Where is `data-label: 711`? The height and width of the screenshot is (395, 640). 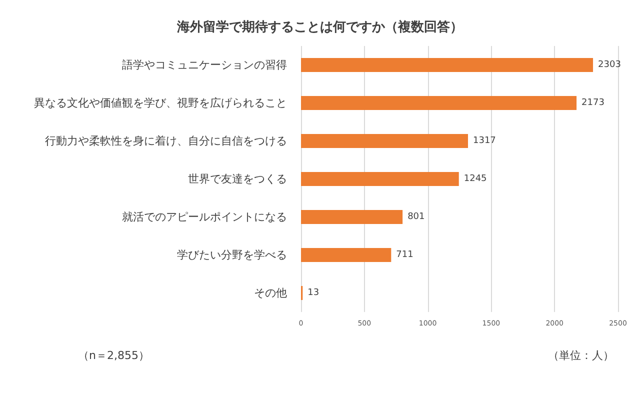 data-label: 711 is located at coordinates (405, 255).